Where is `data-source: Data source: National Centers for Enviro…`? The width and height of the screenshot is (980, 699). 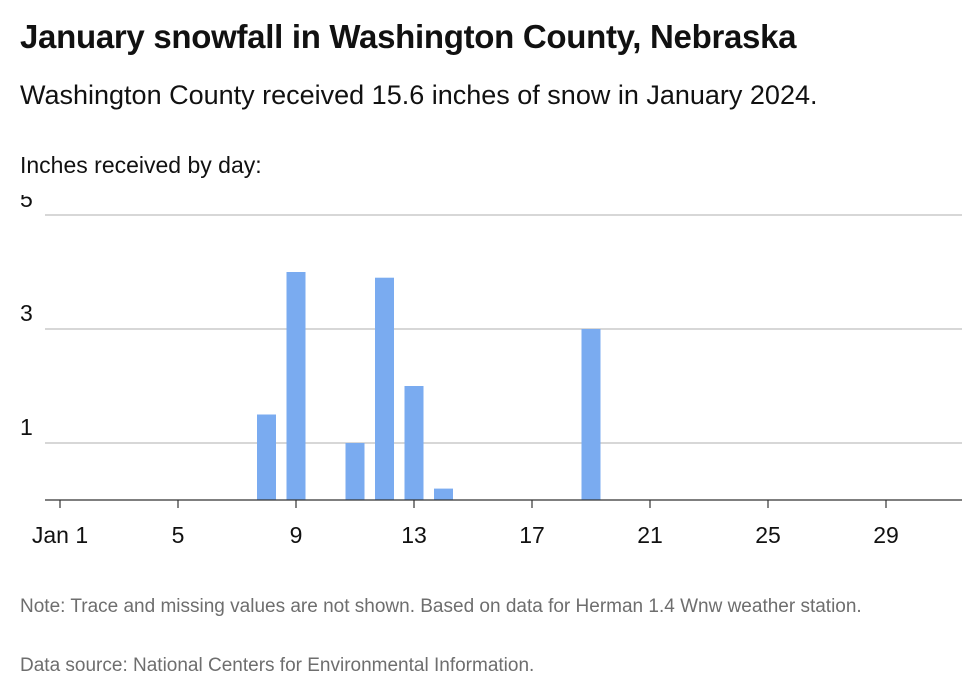
data-source: Data source: National Centers for Enviro… is located at coordinates (277, 665).